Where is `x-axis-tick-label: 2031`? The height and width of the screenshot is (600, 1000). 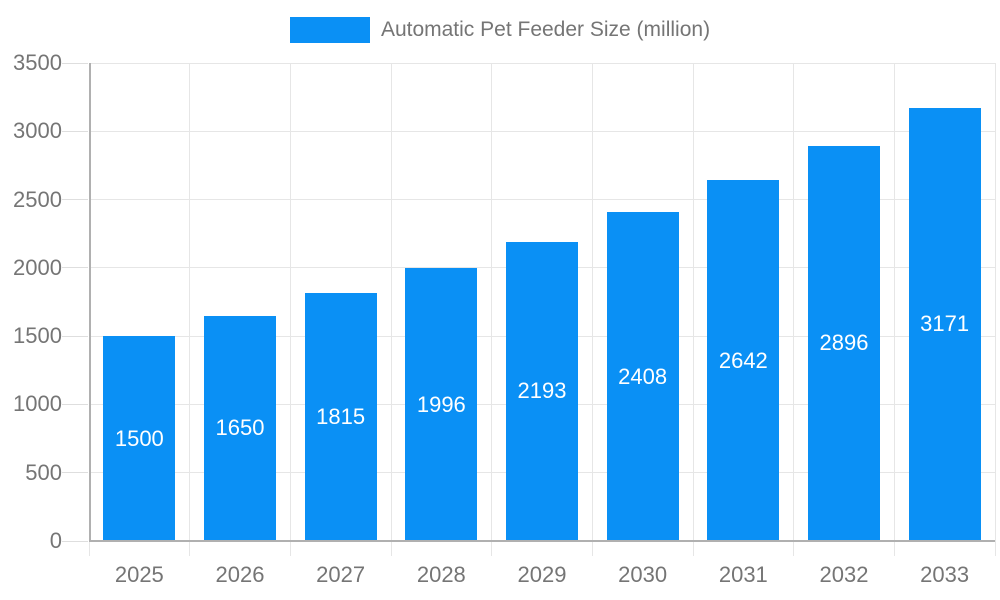
x-axis-tick-label: 2031 is located at coordinates (743, 574).